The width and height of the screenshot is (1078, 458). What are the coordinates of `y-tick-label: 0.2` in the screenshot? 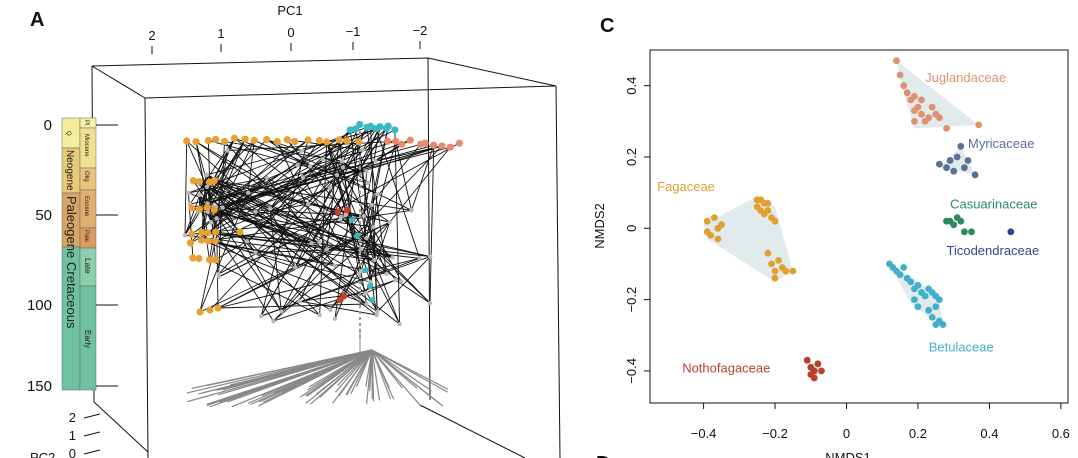 It's located at (631, 157).